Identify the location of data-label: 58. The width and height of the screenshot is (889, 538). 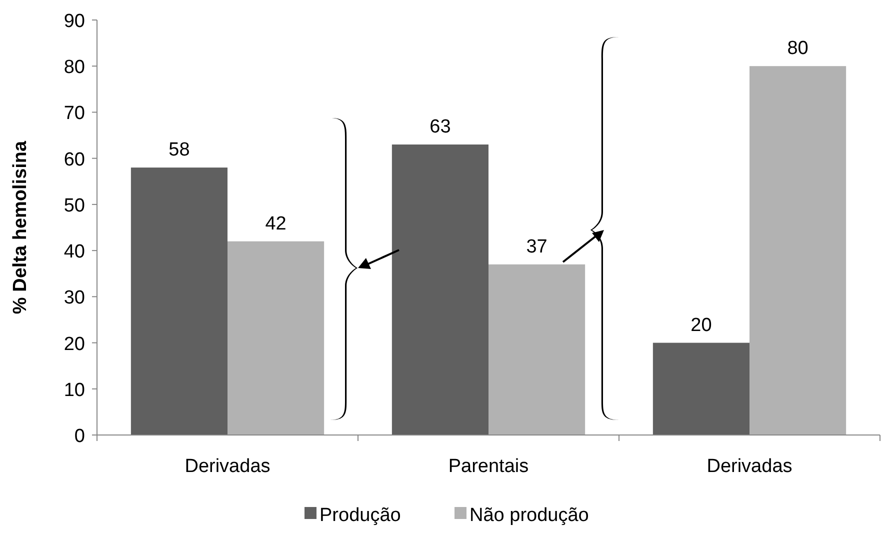
(179, 150).